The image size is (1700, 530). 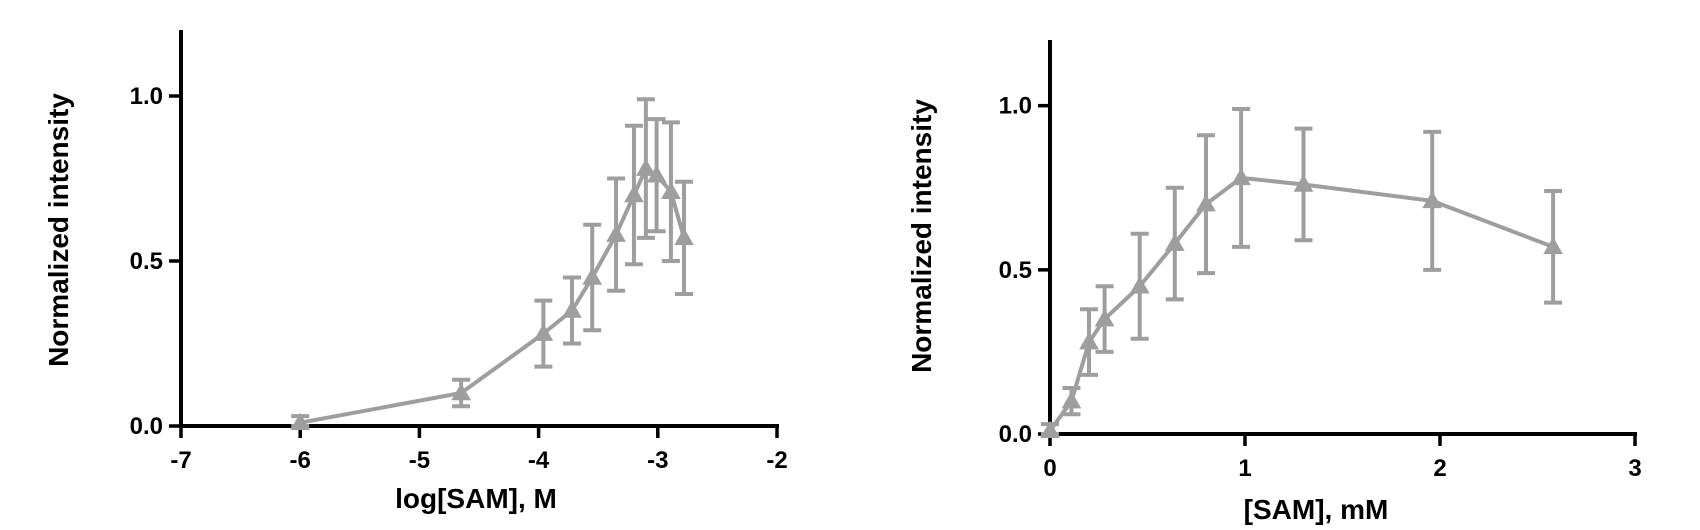 What do you see at coordinates (146, 426) in the screenshot?
I see `chart-left-y-tick-label: 0.0` at bounding box center [146, 426].